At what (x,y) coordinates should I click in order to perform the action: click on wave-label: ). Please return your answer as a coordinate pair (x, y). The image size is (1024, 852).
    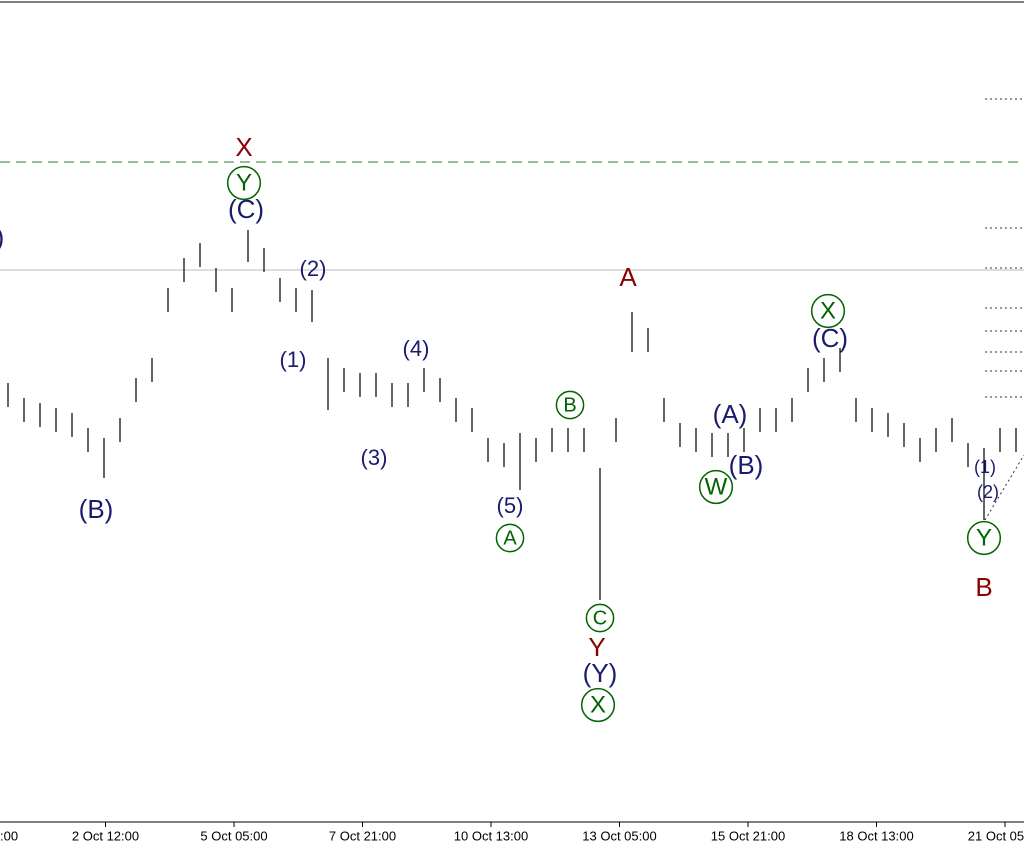
    Looking at the image, I should click on (2, 237).